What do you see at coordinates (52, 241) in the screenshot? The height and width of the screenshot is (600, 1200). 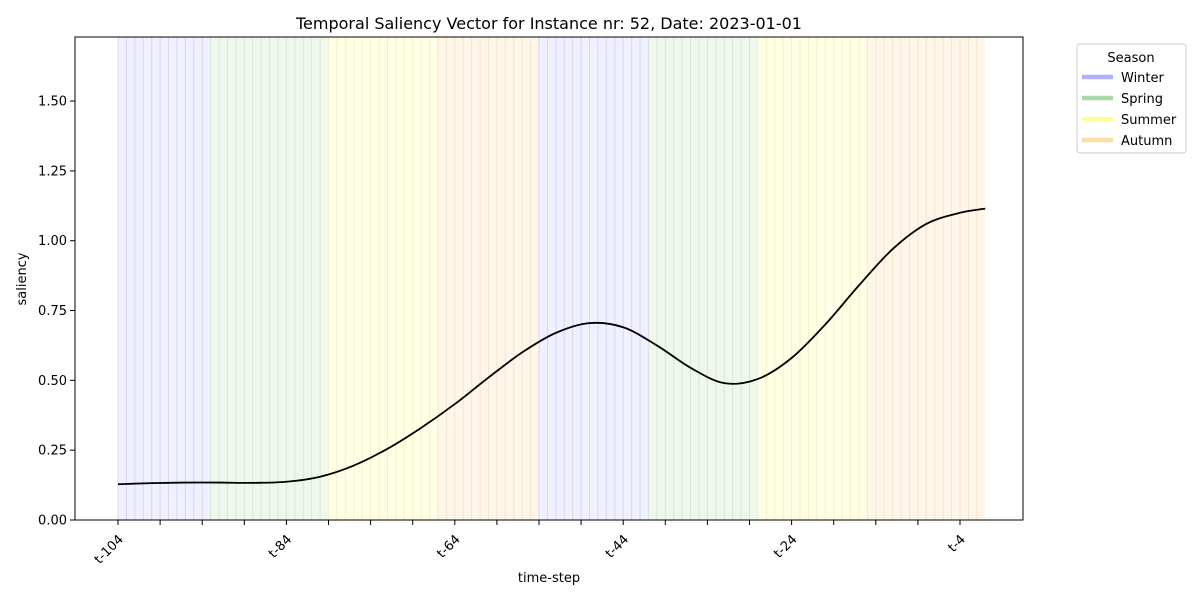 I see `y-tick-label: 1.00` at bounding box center [52, 241].